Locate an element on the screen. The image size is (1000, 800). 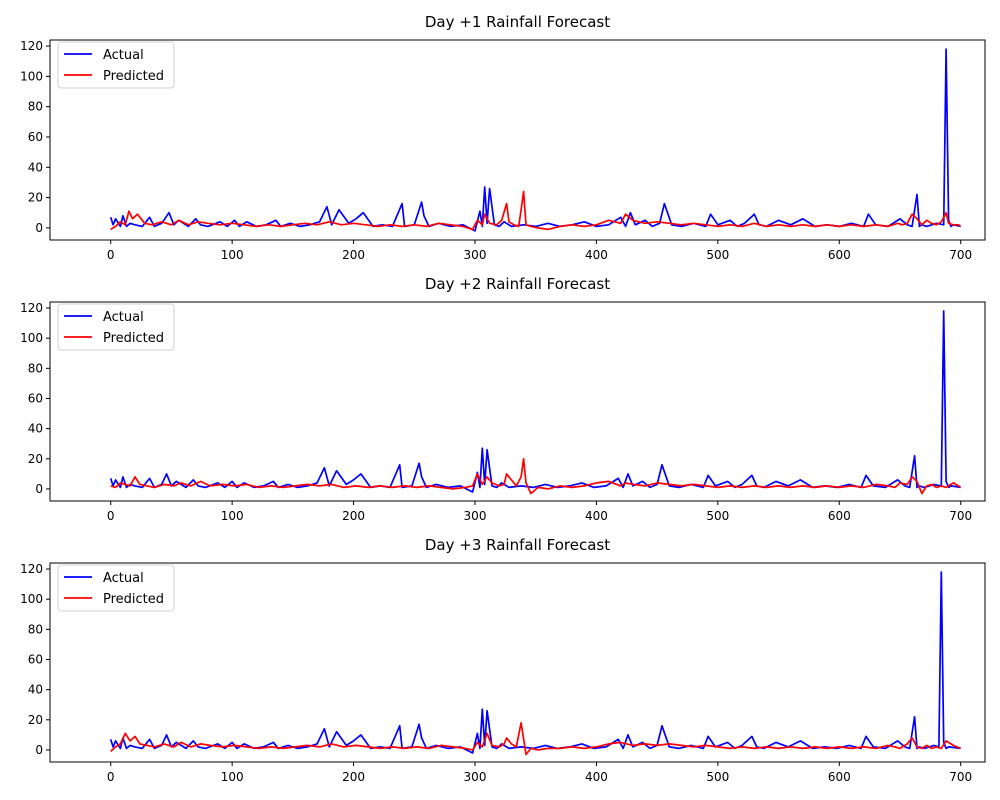
chart-title: Day +2 Rainfall Forecast is located at coordinates (517, 284).